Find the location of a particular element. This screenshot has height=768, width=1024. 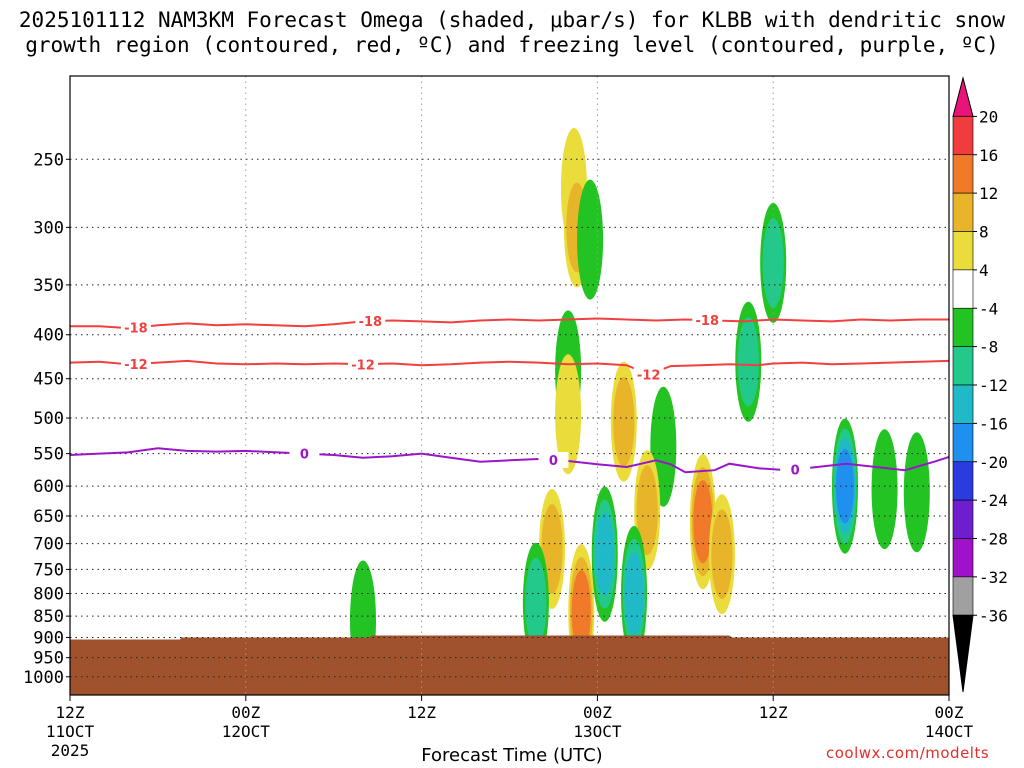

colorbar-label: 12 is located at coordinates (988, 193).